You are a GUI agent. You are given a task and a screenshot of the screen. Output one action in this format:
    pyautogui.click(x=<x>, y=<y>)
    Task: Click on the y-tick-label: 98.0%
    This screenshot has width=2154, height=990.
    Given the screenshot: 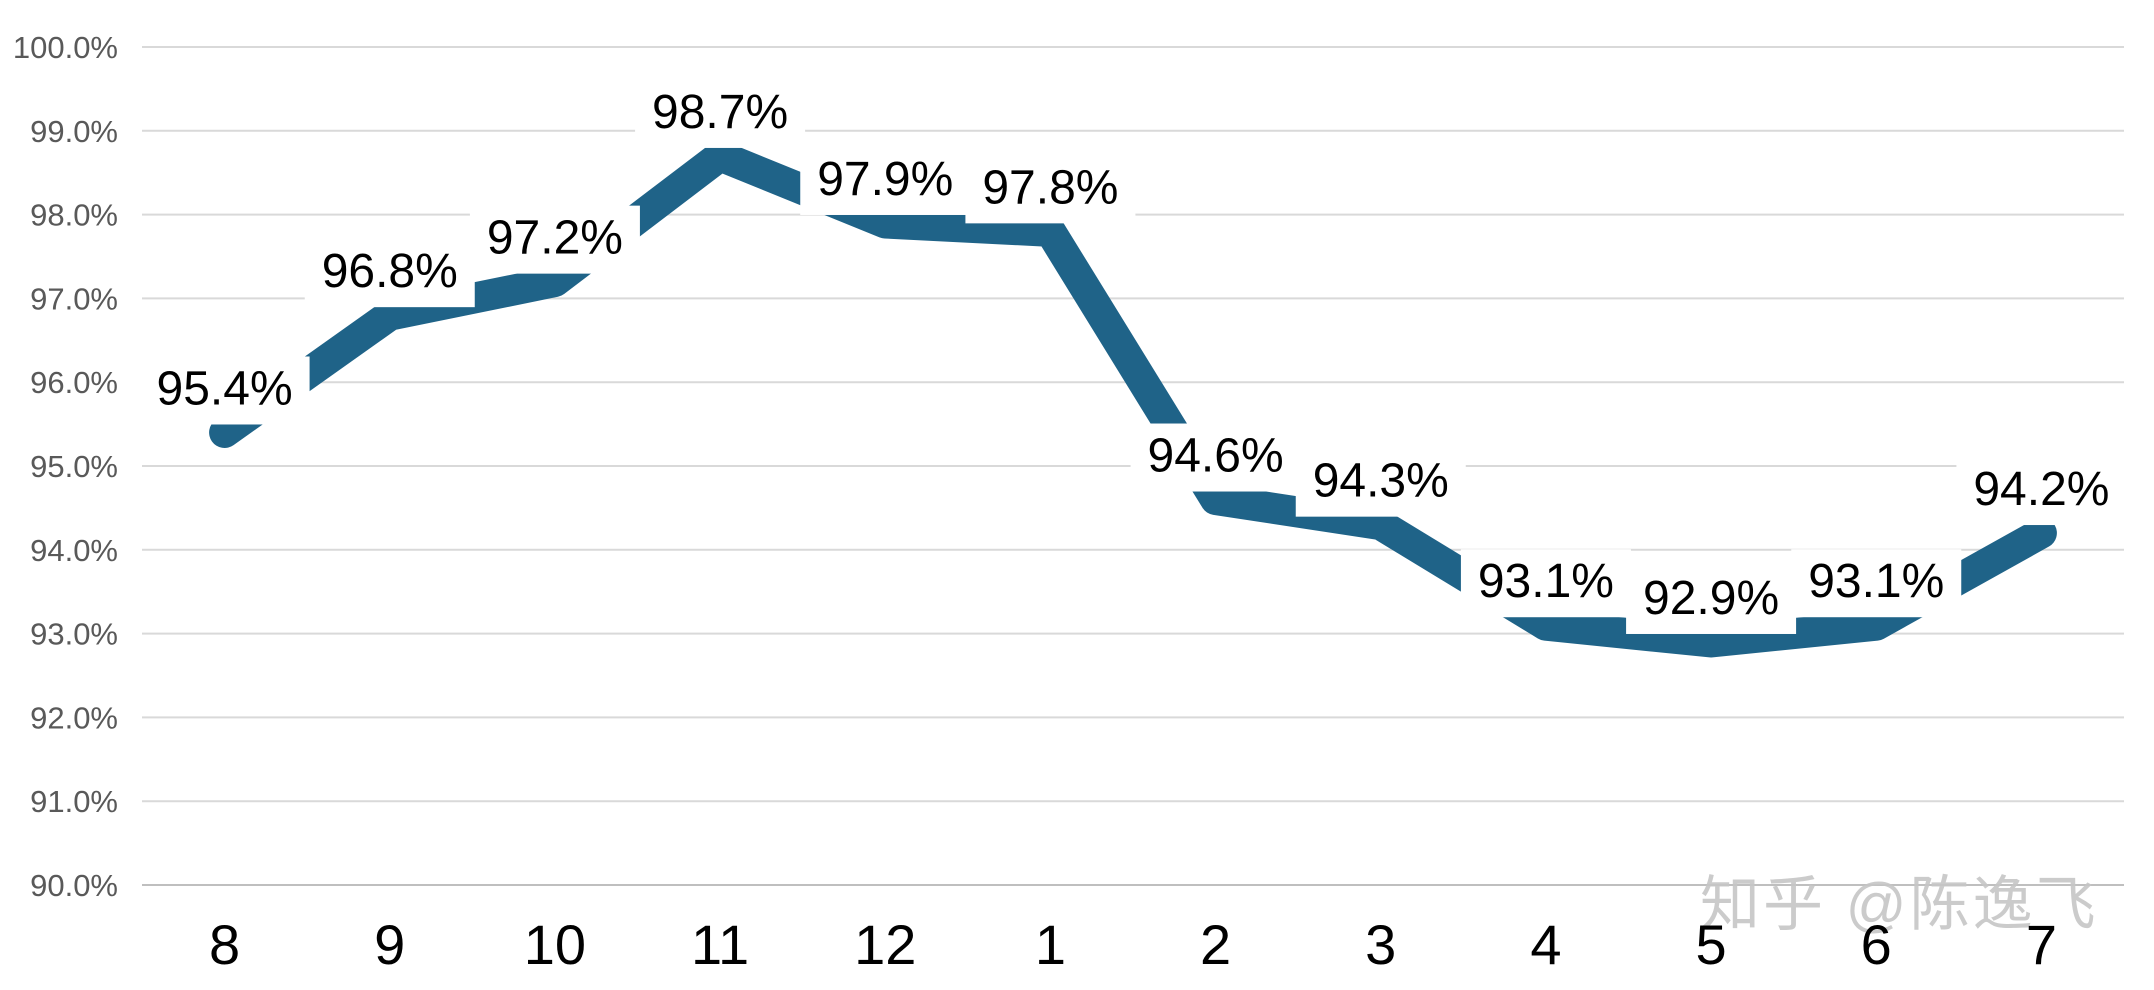 What is the action you would take?
    pyautogui.click(x=74, y=215)
    